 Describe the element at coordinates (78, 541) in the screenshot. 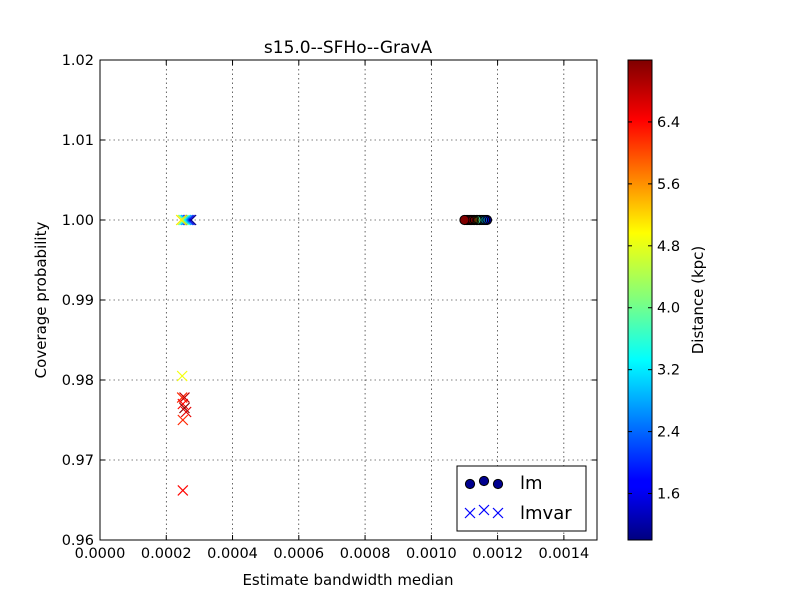

I see `y-tick-label: 0.96` at that location.